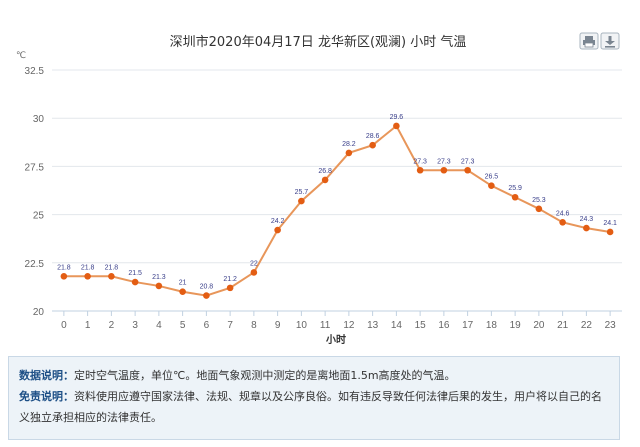 The width and height of the screenshot is (640, 447). I want to click on printer-icon, so click(589, 42).